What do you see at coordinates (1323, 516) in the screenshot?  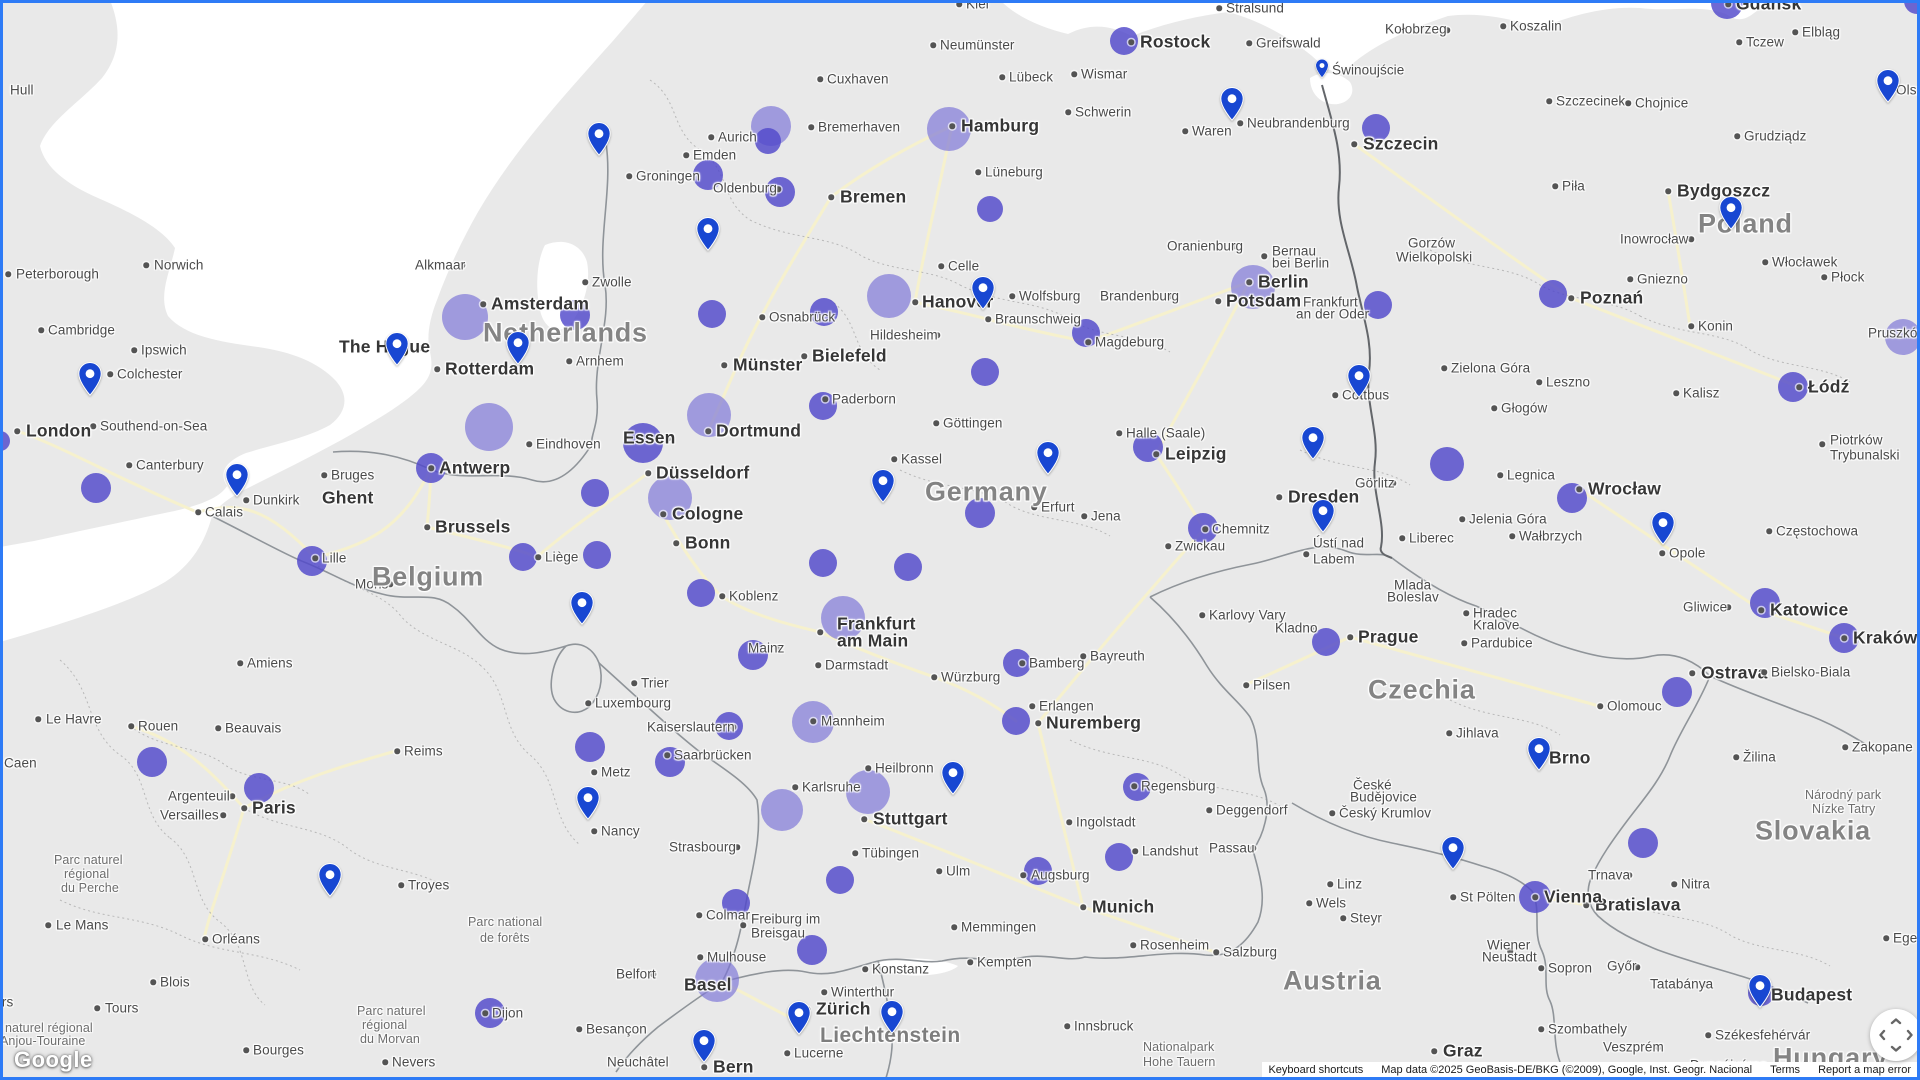 I see `map-pin-dresden-south` at bounding box center [1323, 516].